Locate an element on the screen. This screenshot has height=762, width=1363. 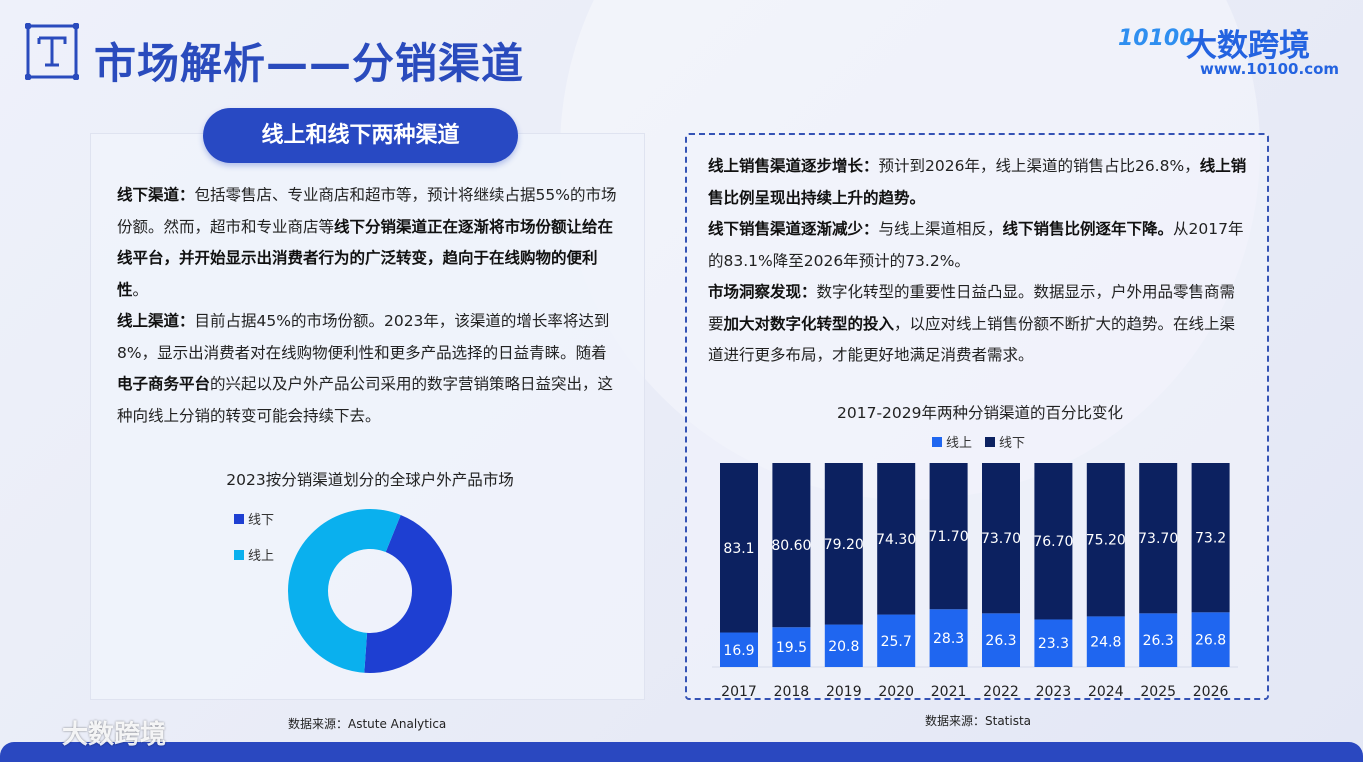
bar-offline-2026 is located at coordinates (1210, 538).